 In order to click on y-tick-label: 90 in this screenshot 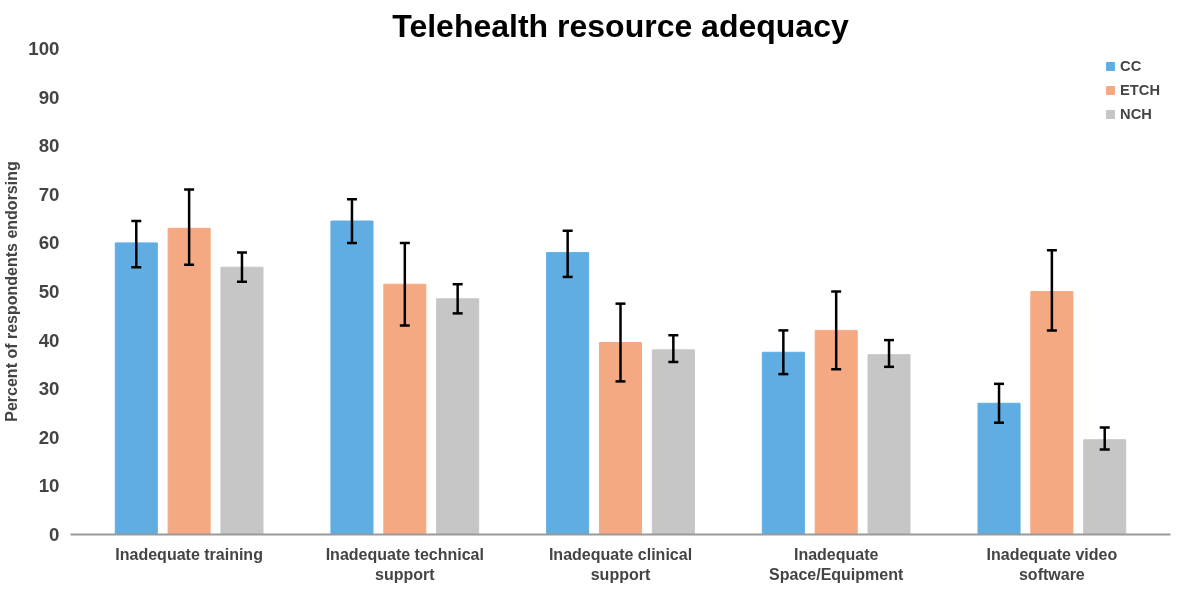, I will do `click(49, 97)`.